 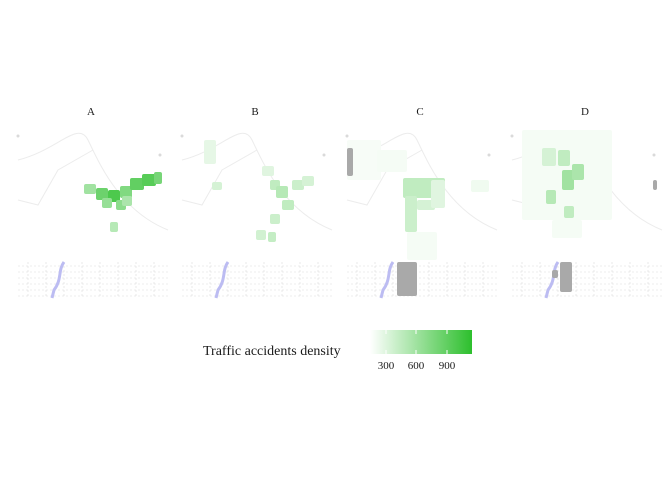 I want to click on panel-title-a: A, so click(x=91, y=112).